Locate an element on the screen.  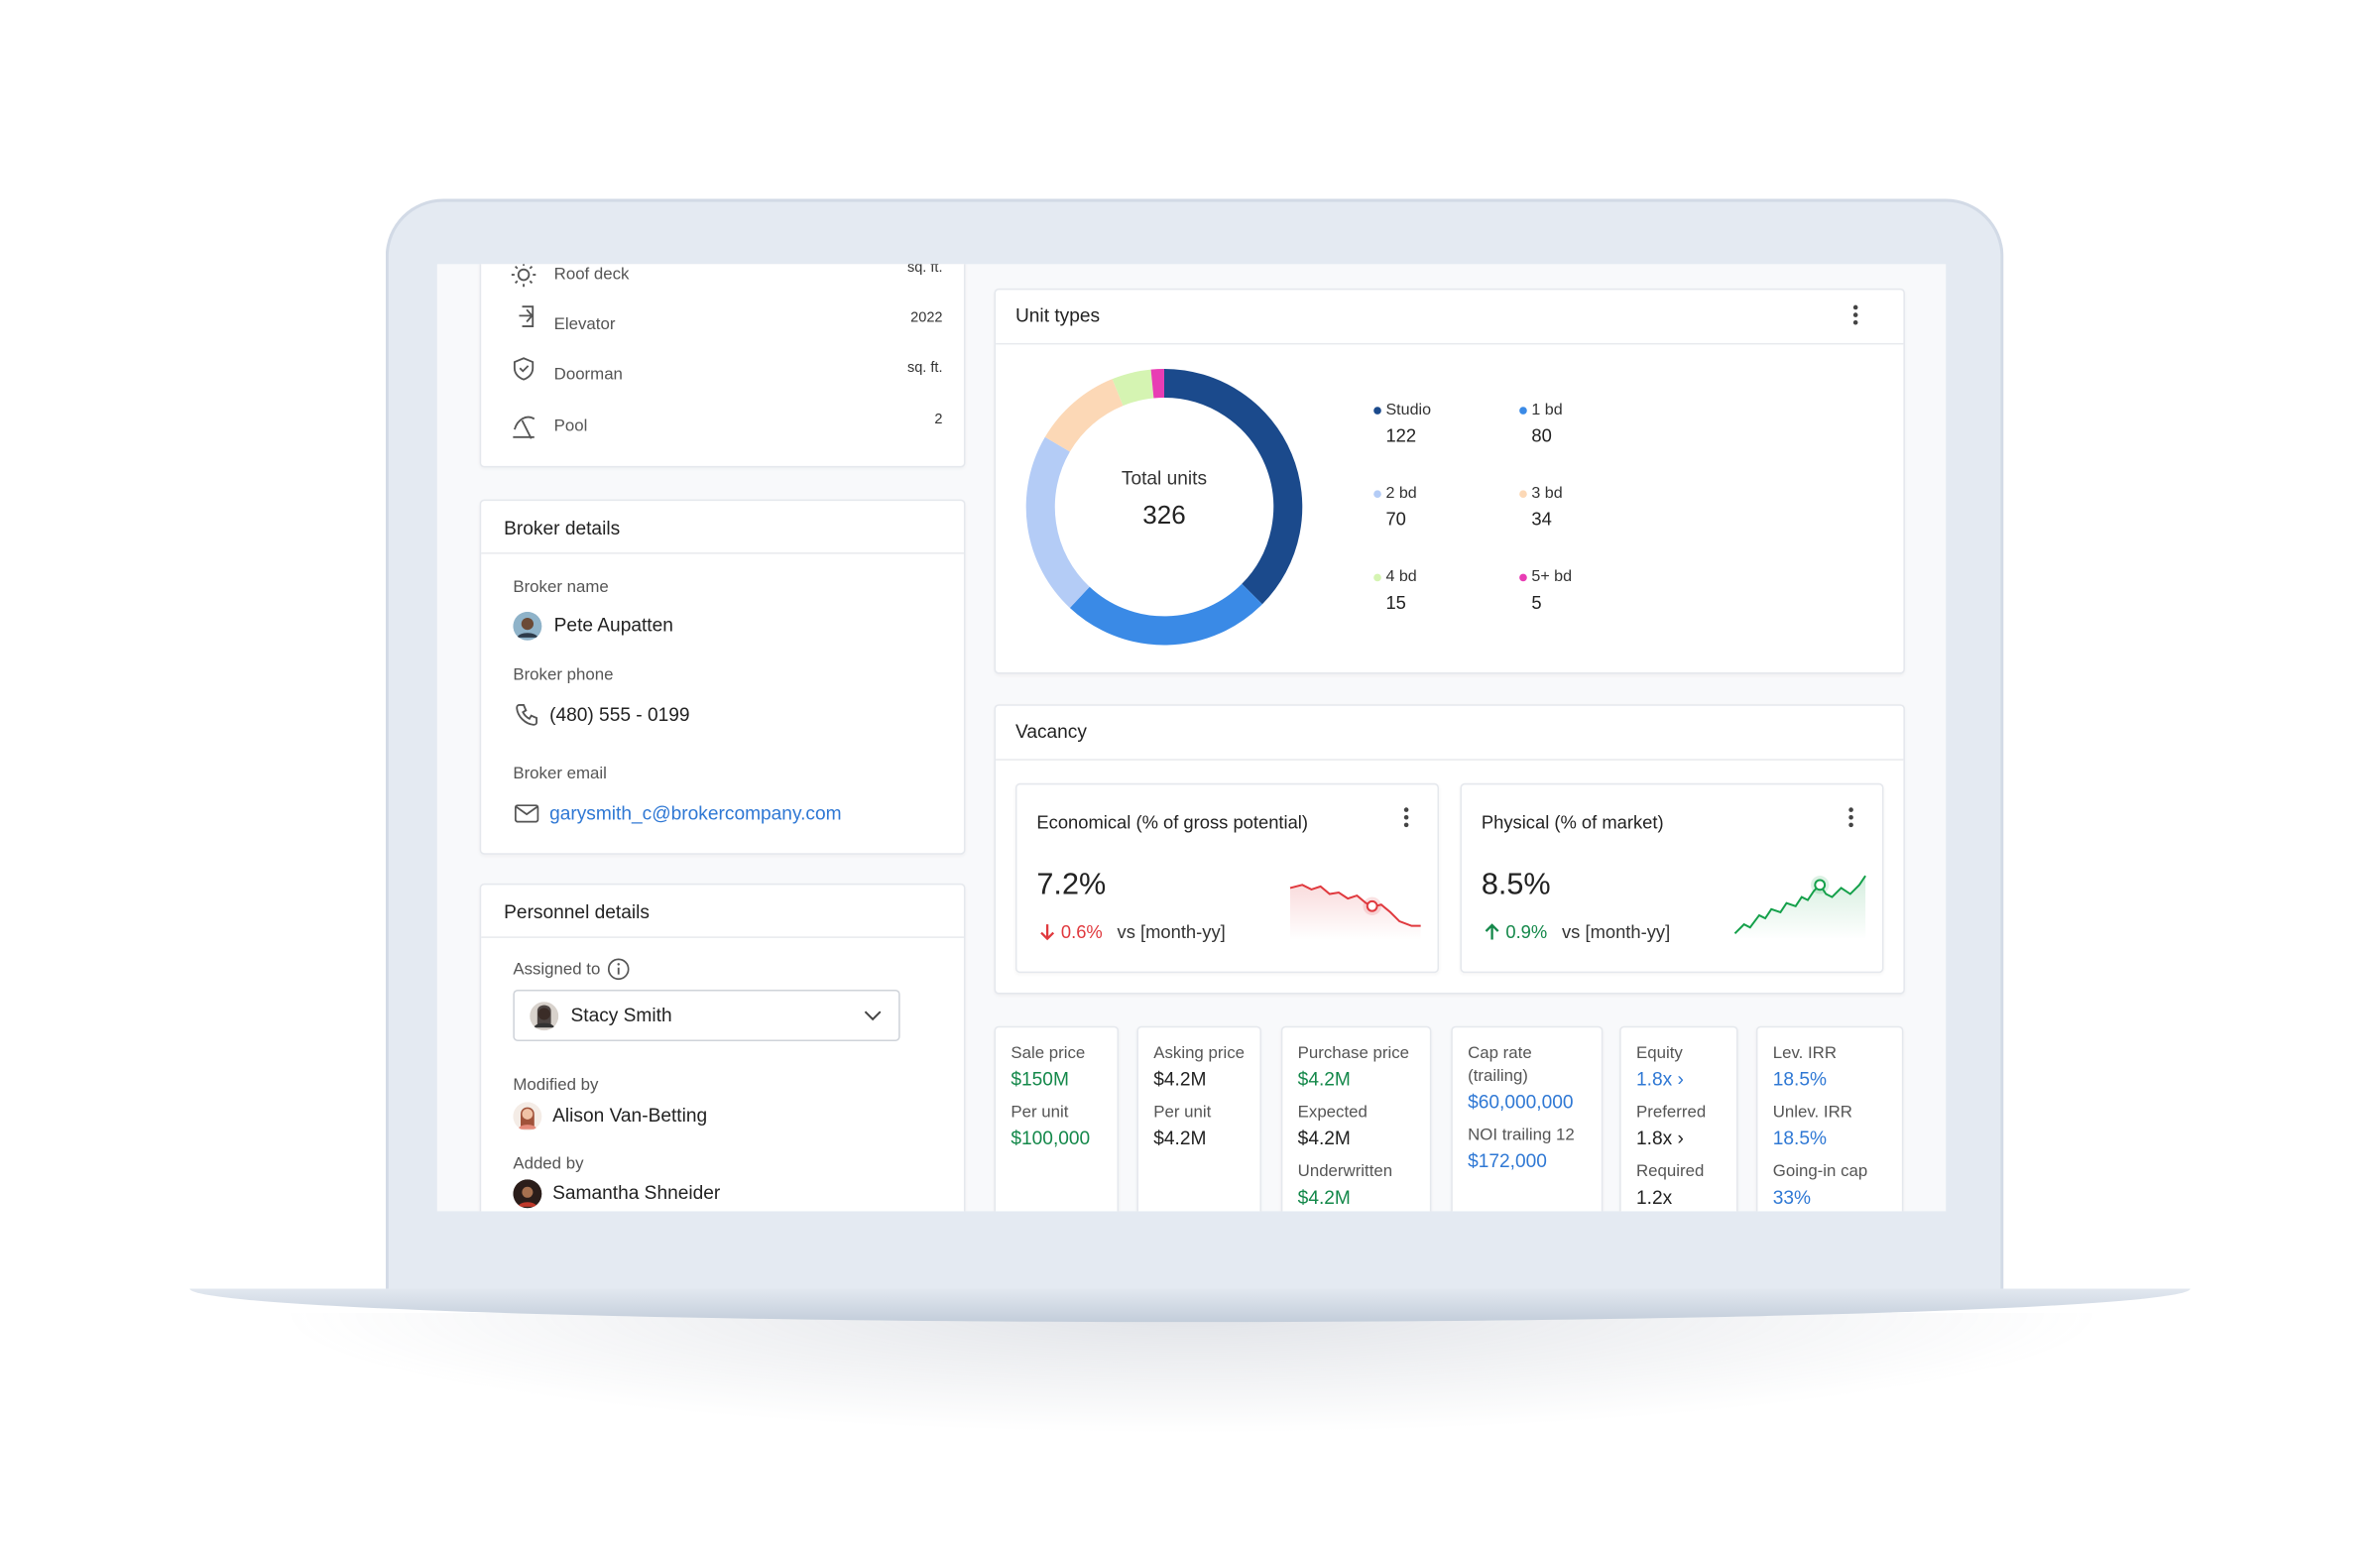
metric-label: Purchase price is located at coordinates (1353, 1053).